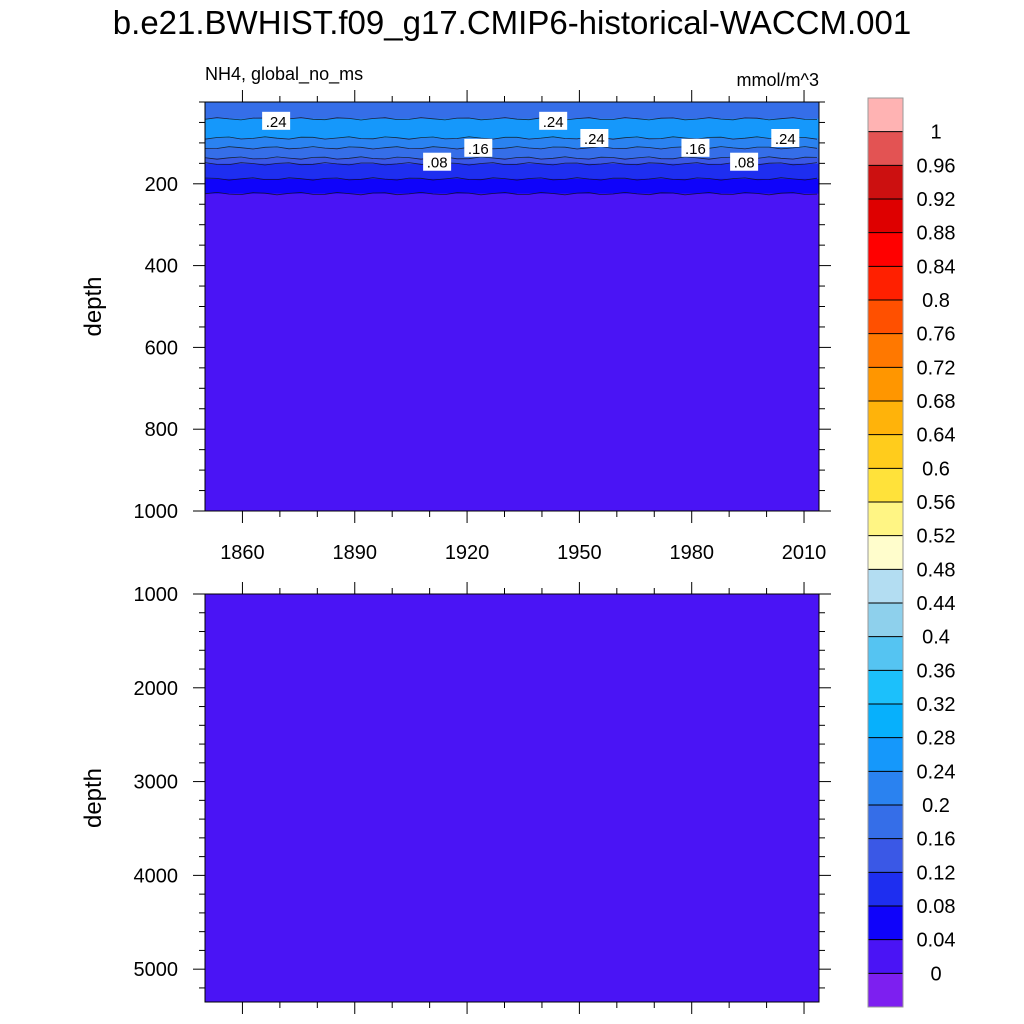 The width and height of the screenshot is (1024, 1024). I want to click on y-tick-label: 3000, so click(156, 783).